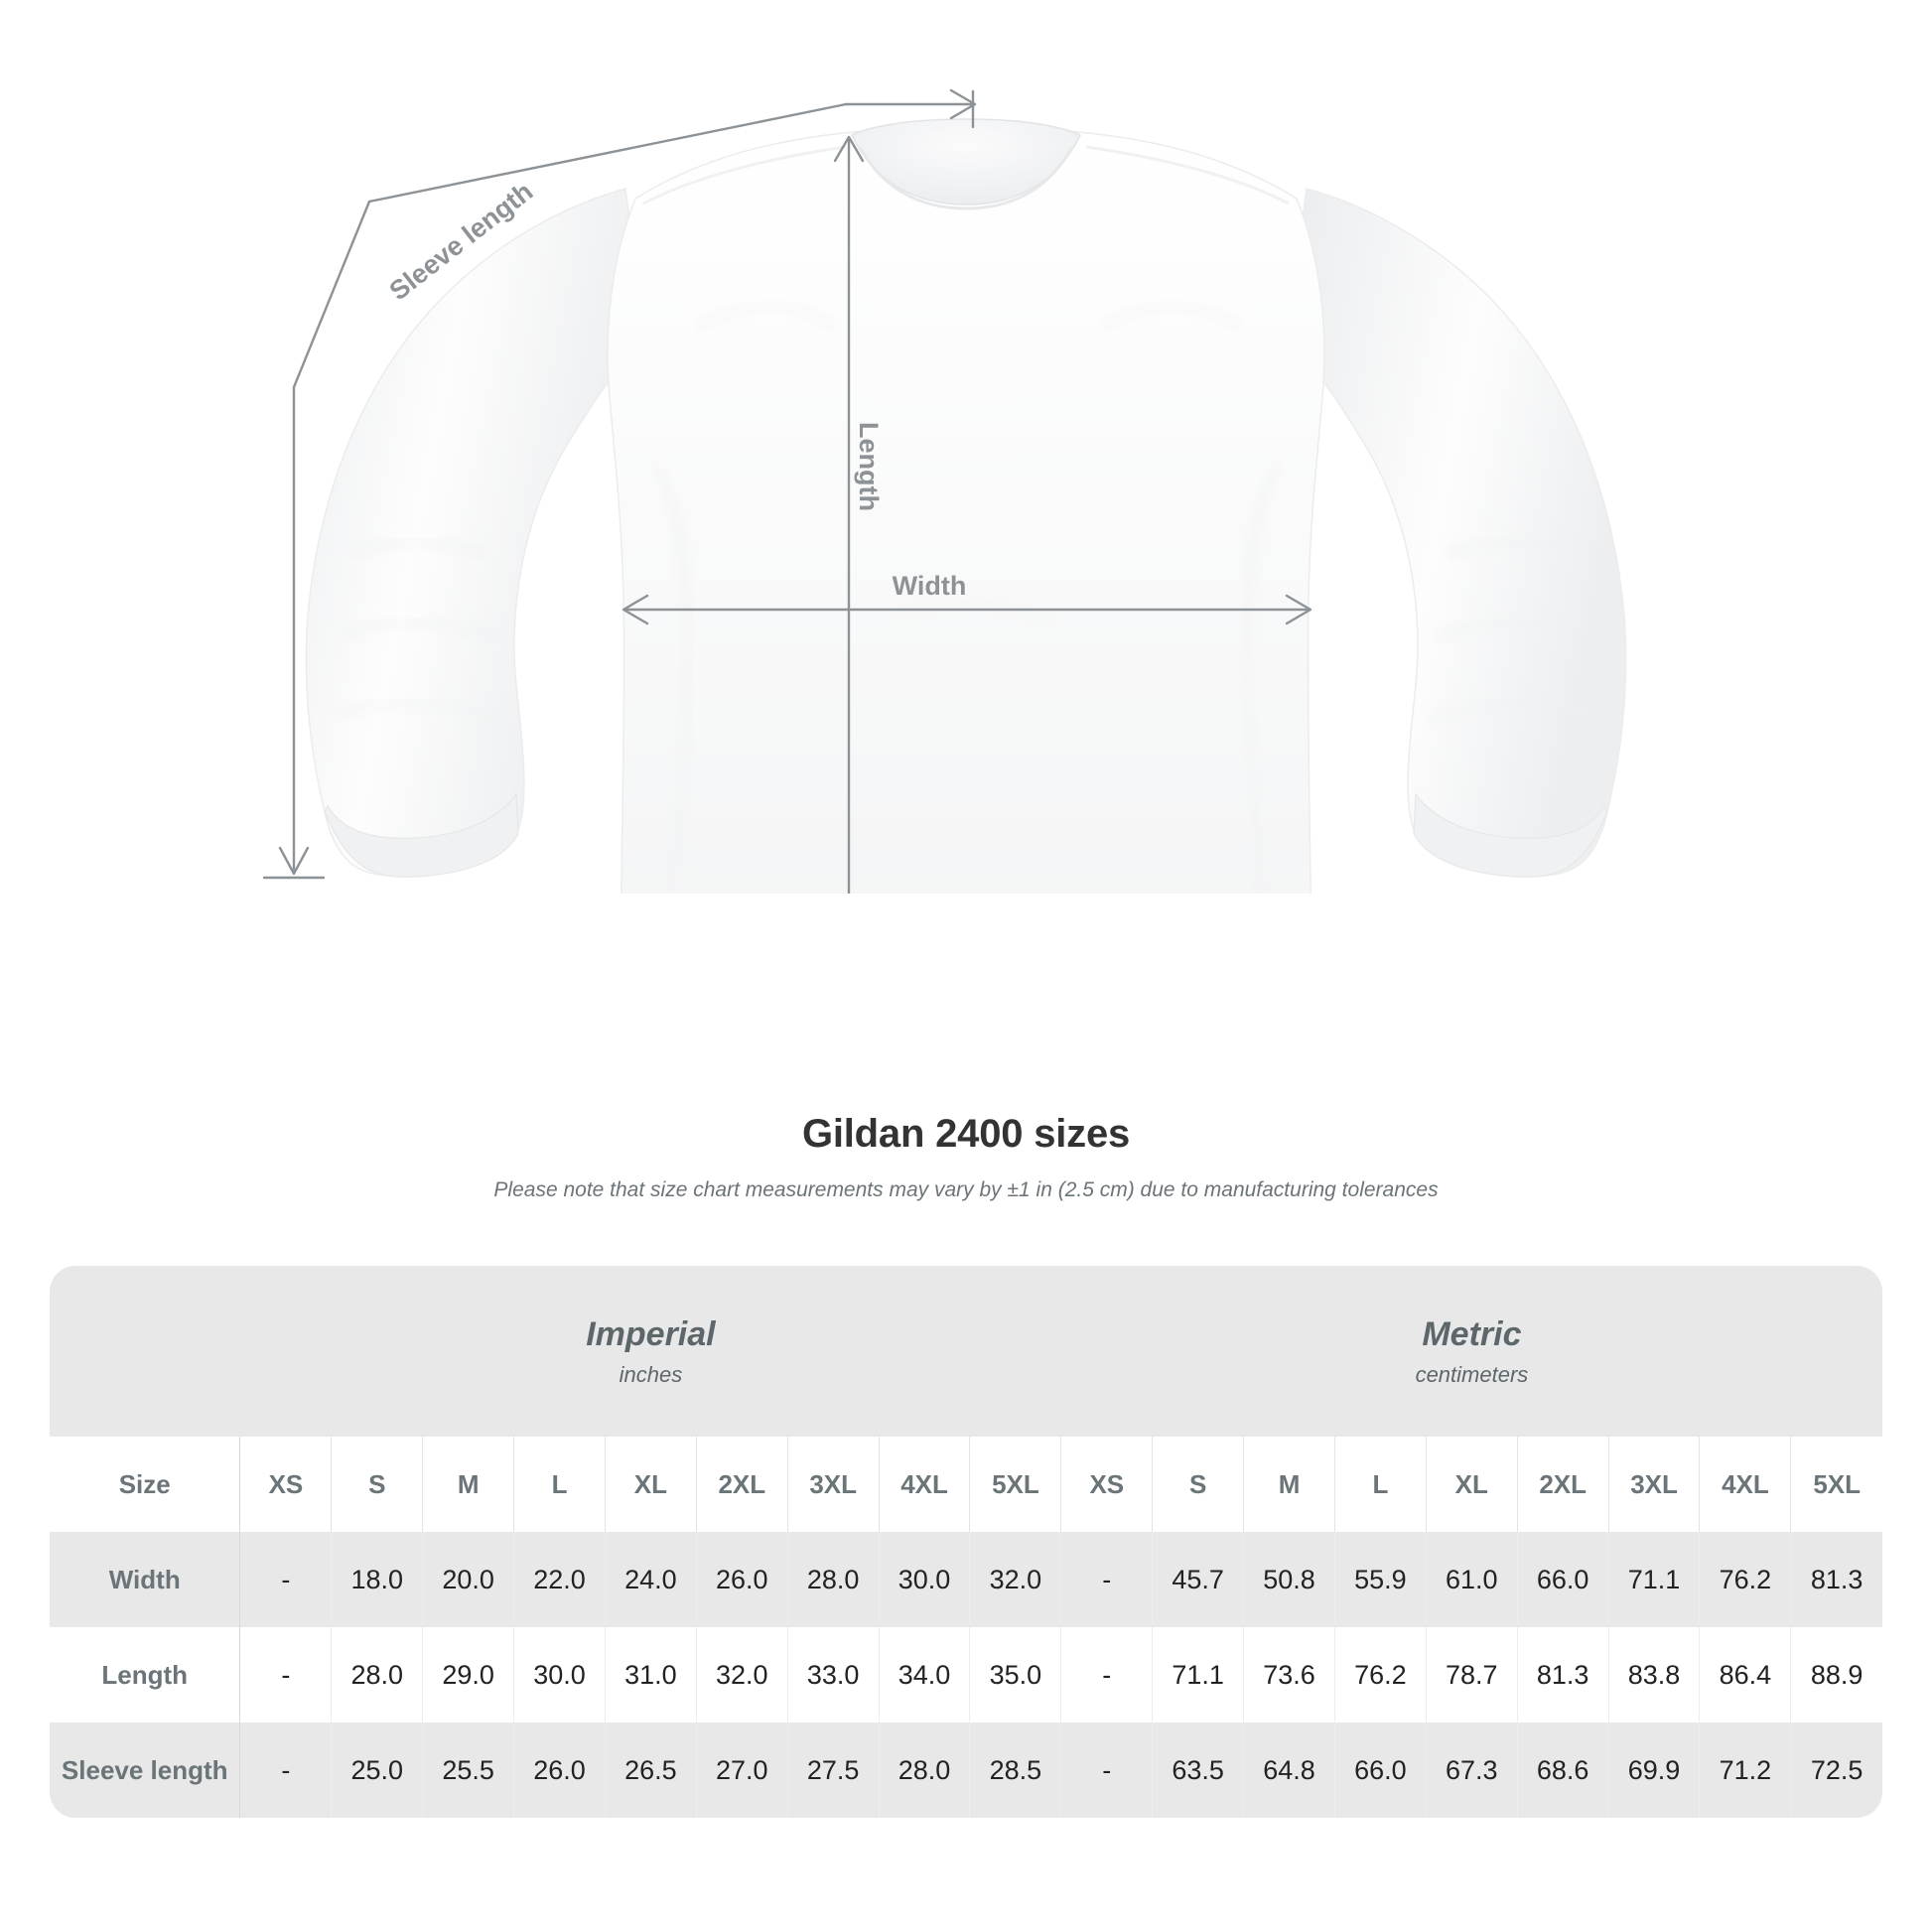 The height and width of the screenshot is (1932, 1932). I want to click on width-dimension-line, so click(967, 610).